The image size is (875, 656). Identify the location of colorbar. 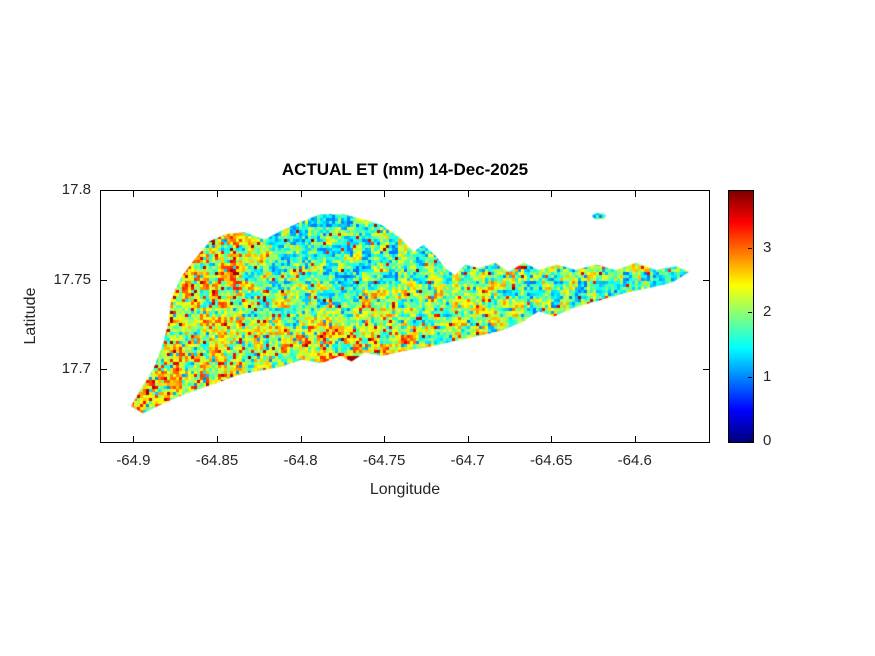
(741, 316).